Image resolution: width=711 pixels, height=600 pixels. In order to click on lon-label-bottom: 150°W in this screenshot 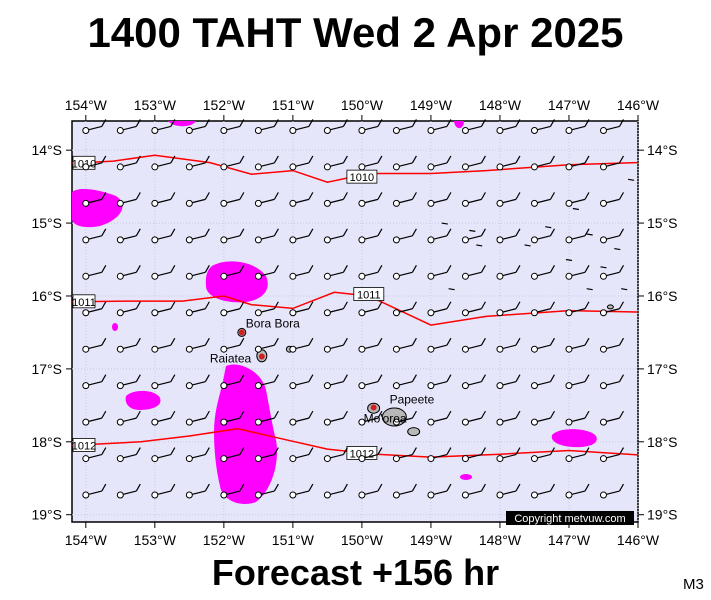, I will do `click(362, 540)`.